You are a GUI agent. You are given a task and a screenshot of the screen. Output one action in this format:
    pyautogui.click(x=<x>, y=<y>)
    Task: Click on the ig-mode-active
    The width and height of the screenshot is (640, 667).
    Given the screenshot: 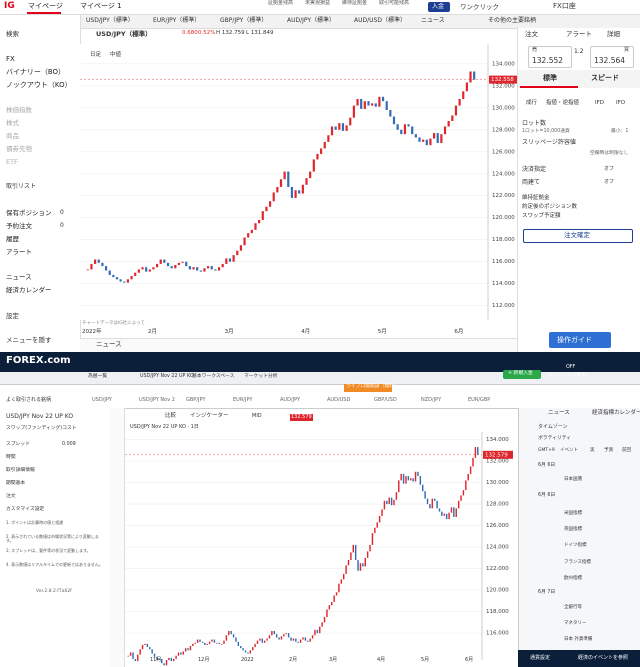 What is the action you would take?
    pyautogui.click(x=549, y=87)
    